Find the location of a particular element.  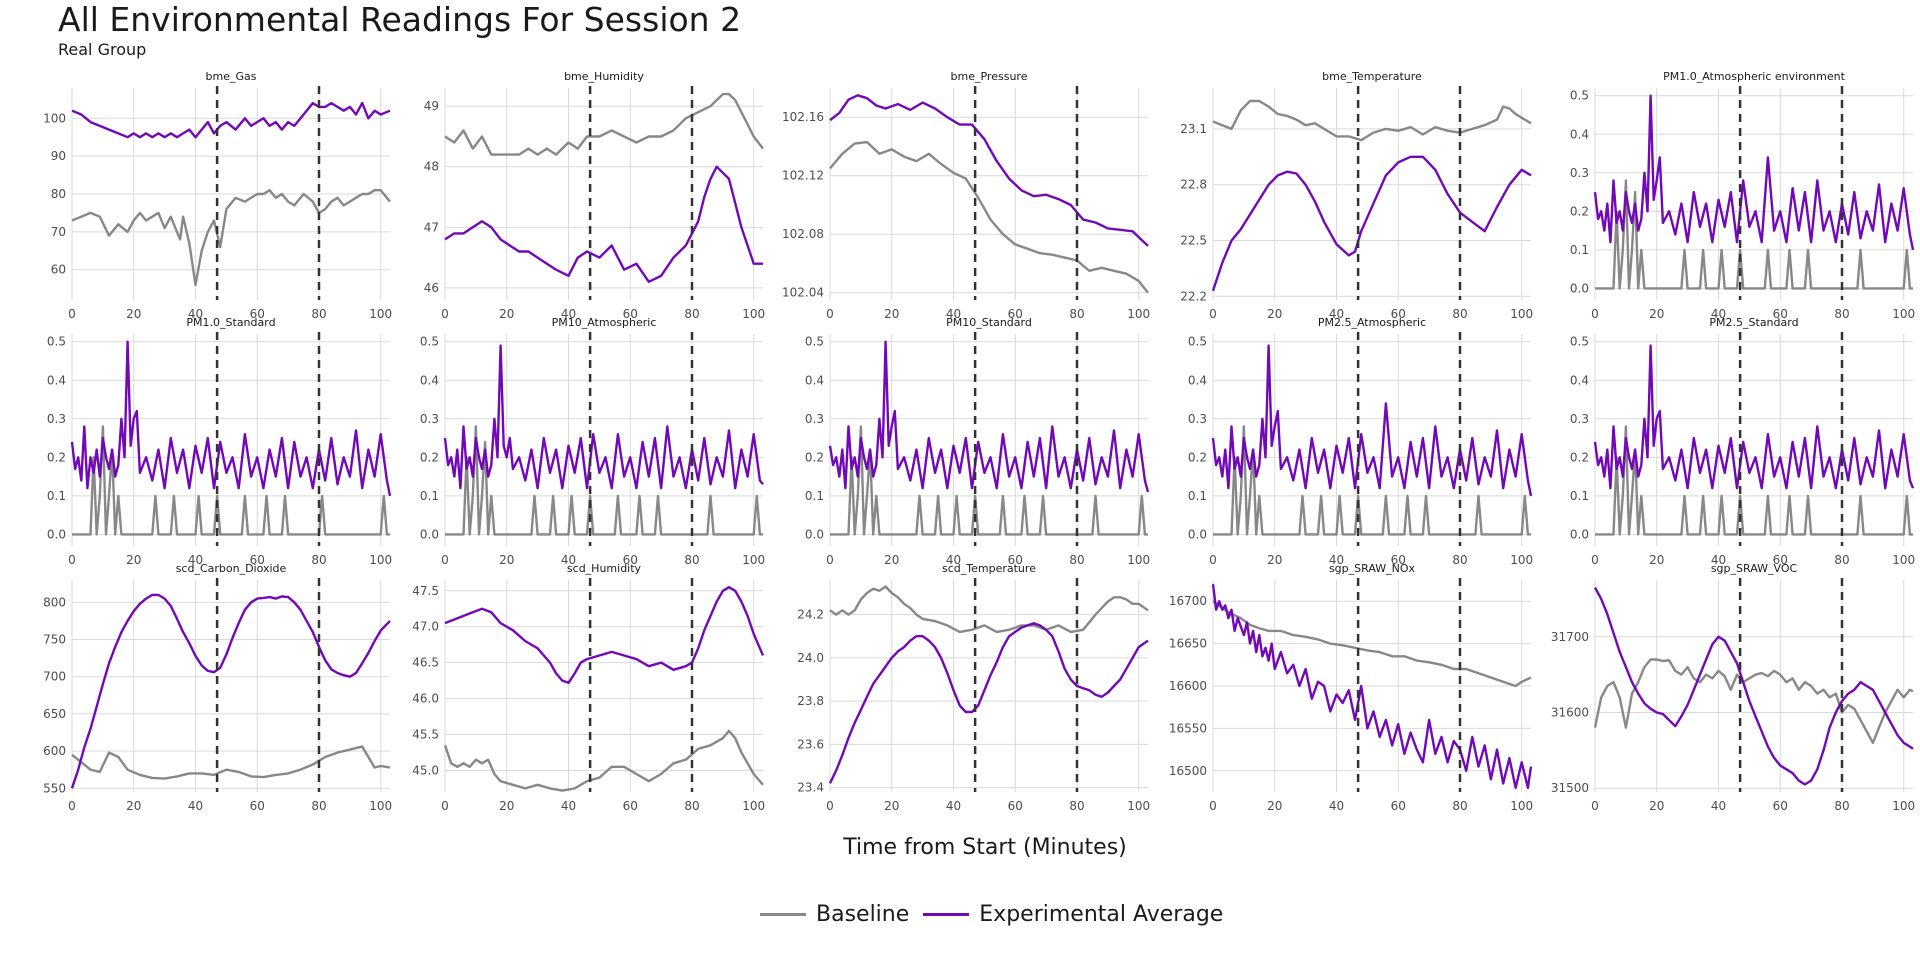

facet-title: bme_Gas is located at coordinates (231, 76).